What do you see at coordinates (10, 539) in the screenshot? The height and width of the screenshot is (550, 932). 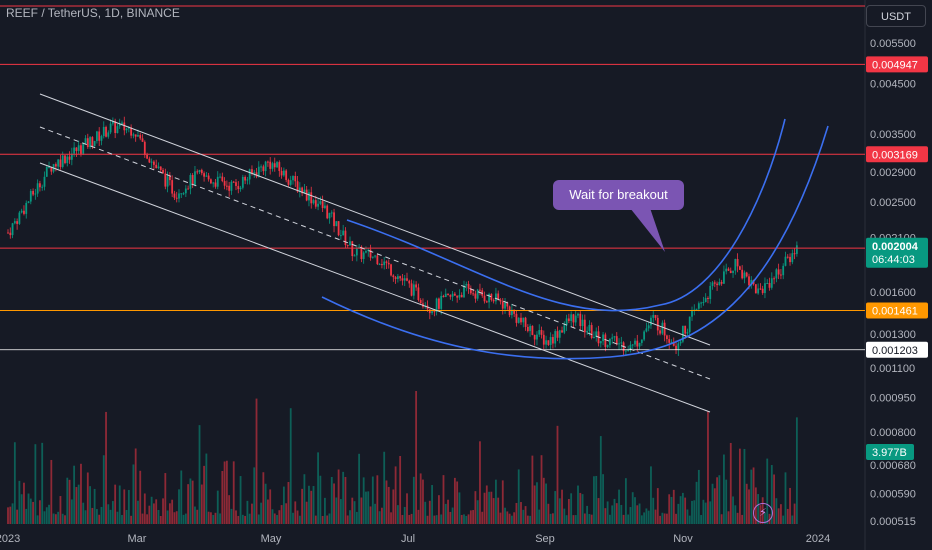 I see `time-tick-label: 2023` at bounding box center [10, 539].